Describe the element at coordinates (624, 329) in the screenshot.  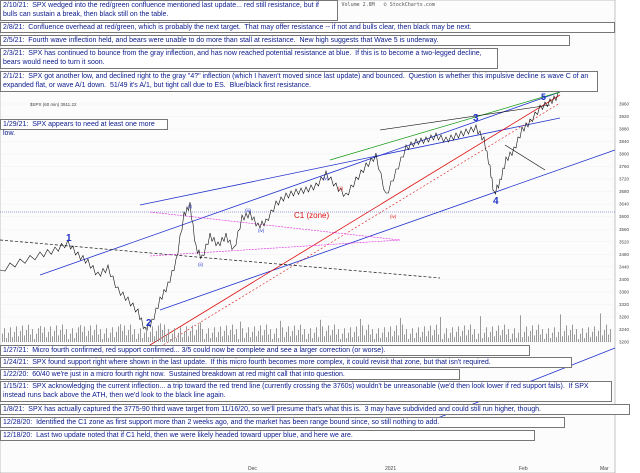
I see `price-axis-label: 3240` at that location.